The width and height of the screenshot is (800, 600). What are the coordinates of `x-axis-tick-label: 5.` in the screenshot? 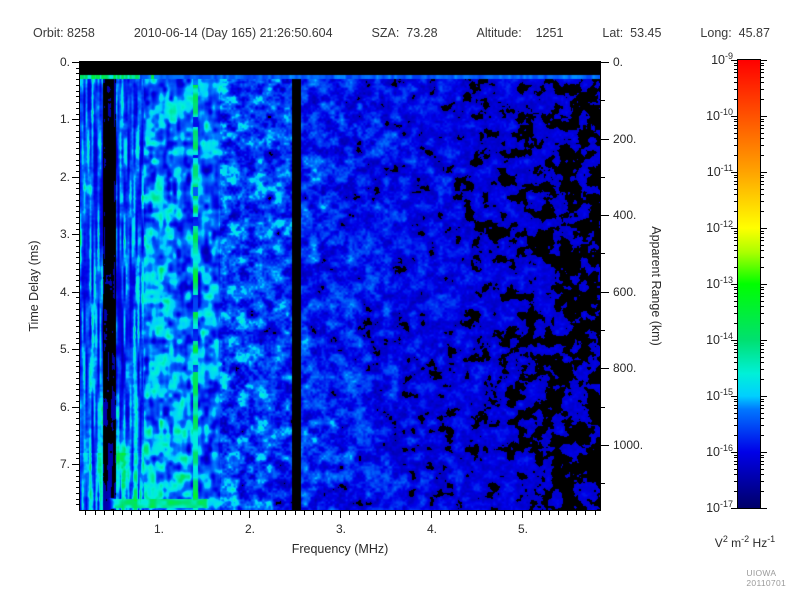 It's located at (523, 529).